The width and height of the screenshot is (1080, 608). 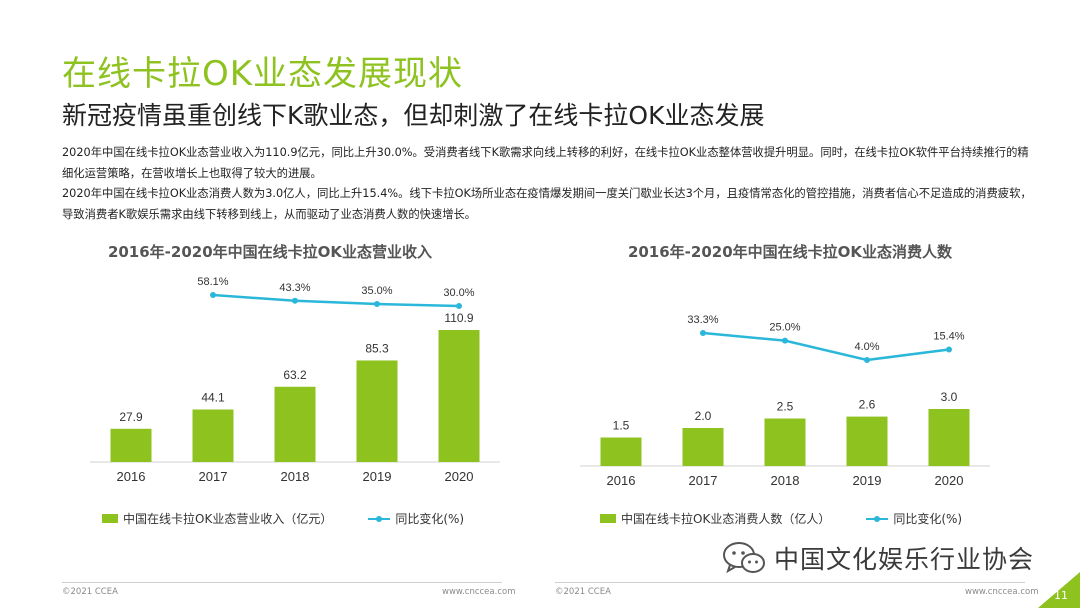 What do you see at coordinates (702, 320) in the screenshot?
I see `line-value-label: 33.3%` at bounding box center [702, 320].